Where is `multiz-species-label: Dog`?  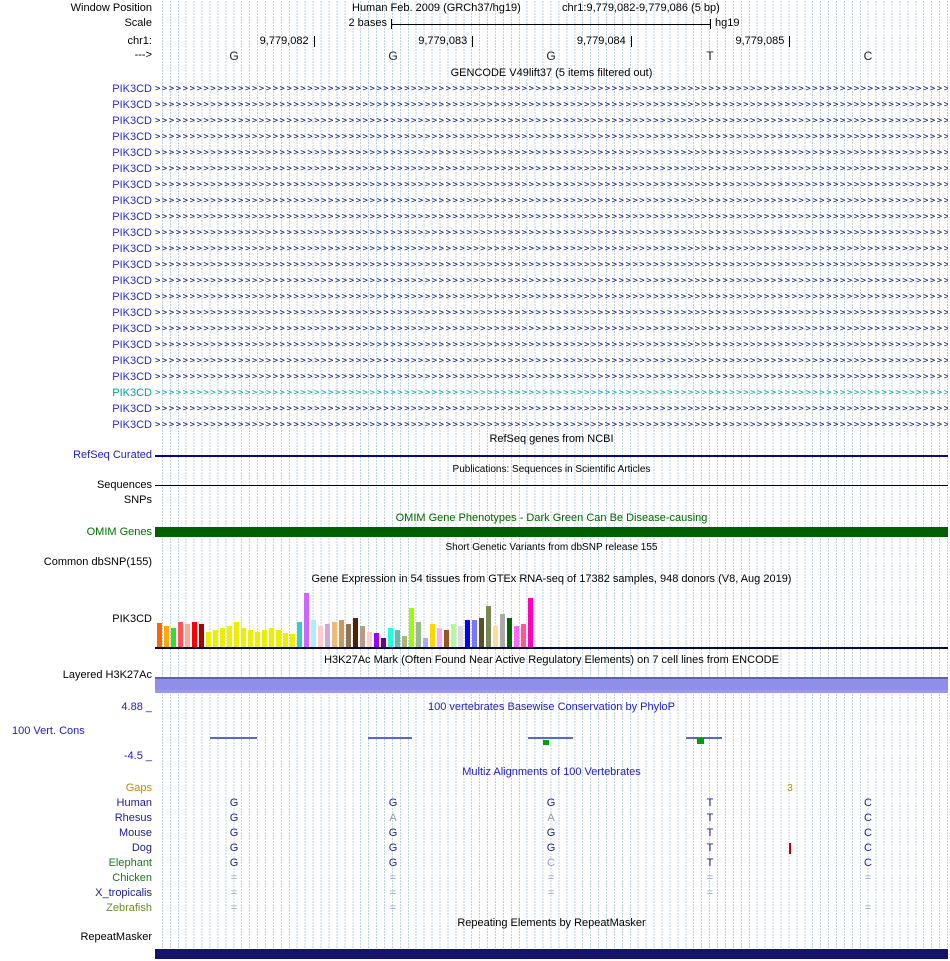 multiz-species-label: Dog is located at coordinates (141, 848).